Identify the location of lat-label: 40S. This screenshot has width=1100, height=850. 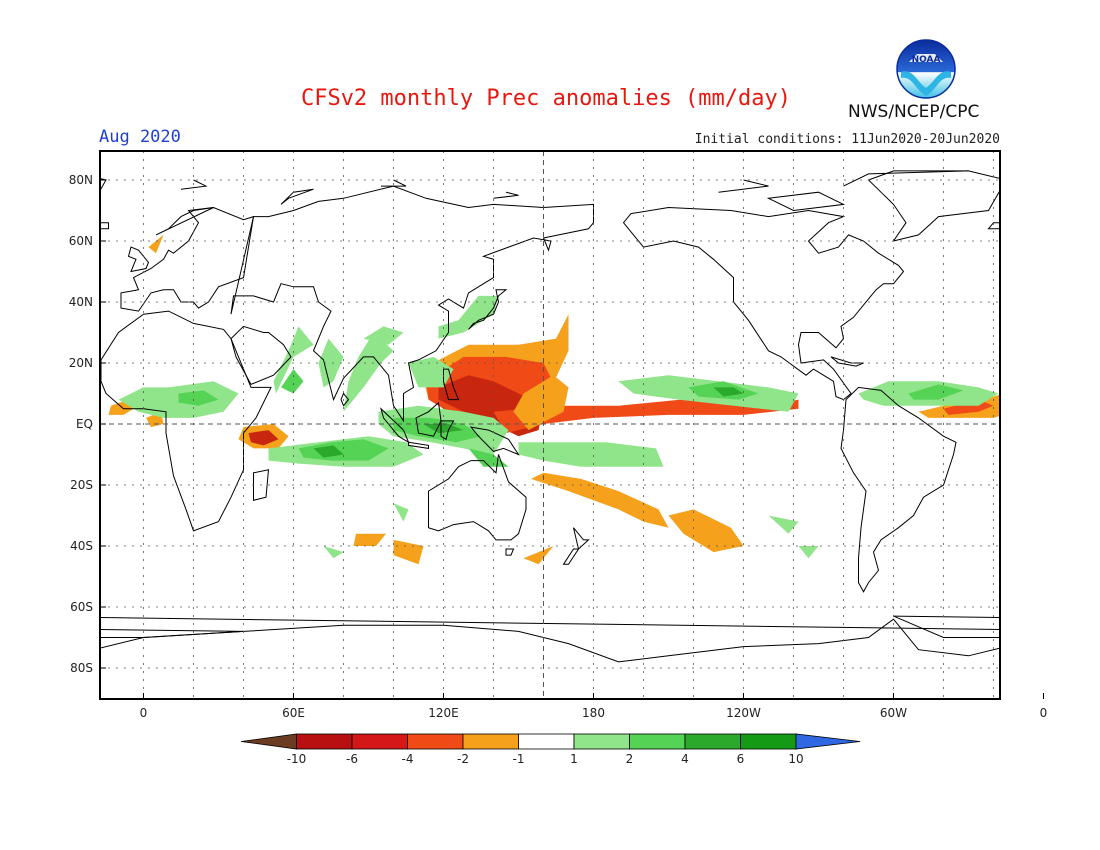
(81, 546).